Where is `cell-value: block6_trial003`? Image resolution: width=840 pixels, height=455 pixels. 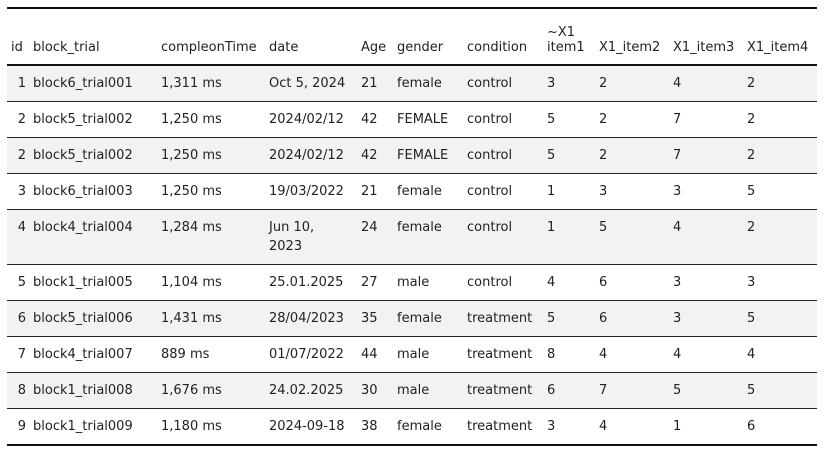
cell-value: block6_trial003 is located at coordinates (83, 191).